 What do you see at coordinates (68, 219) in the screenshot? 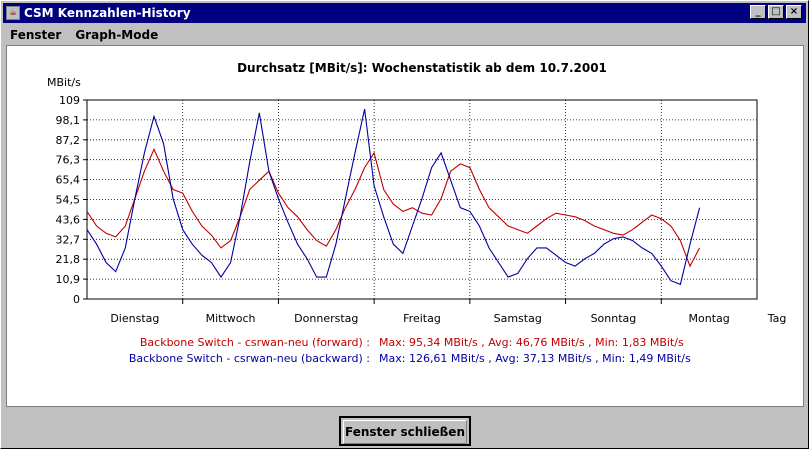
I see `y-tick-label: 43,6` at bounding box center [68, 219].